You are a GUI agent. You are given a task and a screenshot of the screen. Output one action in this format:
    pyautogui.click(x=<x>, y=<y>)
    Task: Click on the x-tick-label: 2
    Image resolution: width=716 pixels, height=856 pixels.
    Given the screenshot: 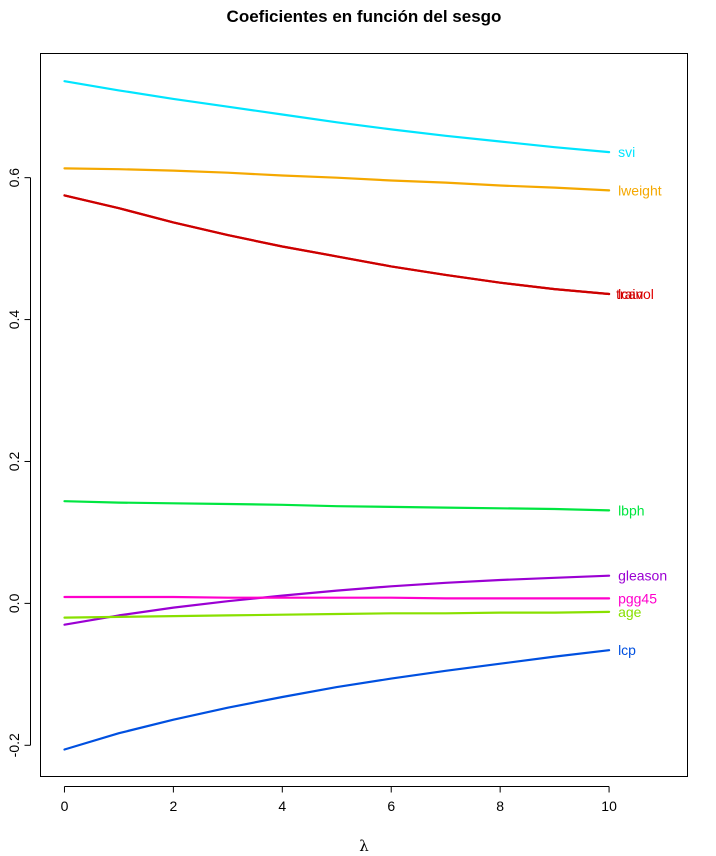 What is the action you would take?
    pyautogui.click(x=173, y=806)
    